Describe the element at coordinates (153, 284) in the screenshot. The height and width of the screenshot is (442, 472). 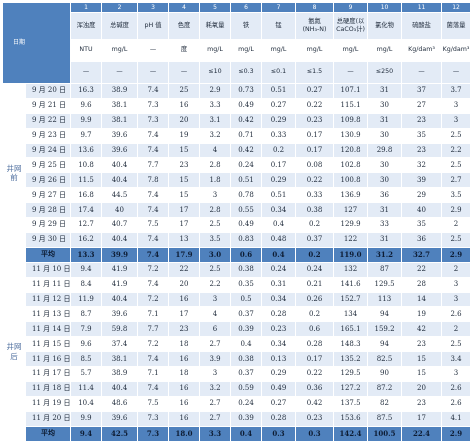
I see `value-cell: 7.4` at that location.